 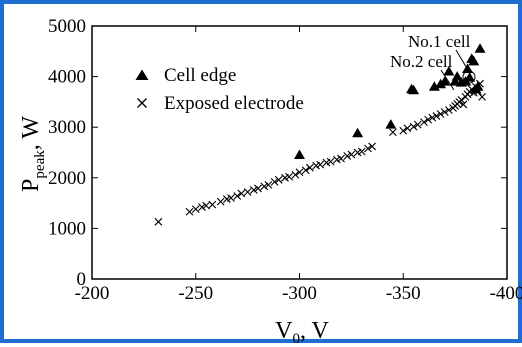 I want to click on x-tick-label: -300, so click(x=299, y=293).